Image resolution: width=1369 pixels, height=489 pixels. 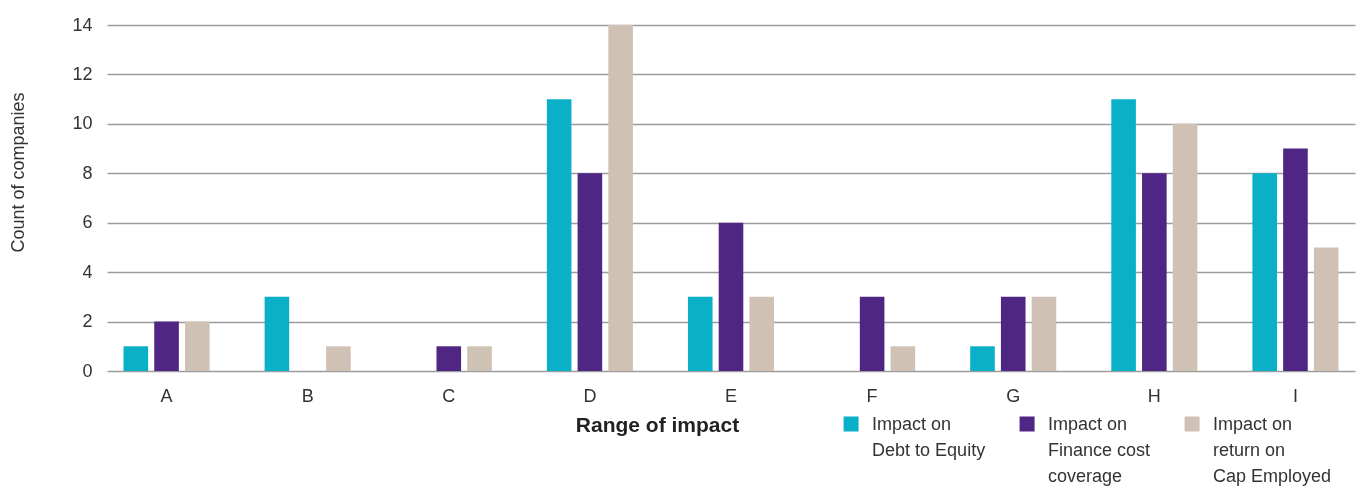 I want to click on y-tick-label: 14, so click(x=82, y=24).